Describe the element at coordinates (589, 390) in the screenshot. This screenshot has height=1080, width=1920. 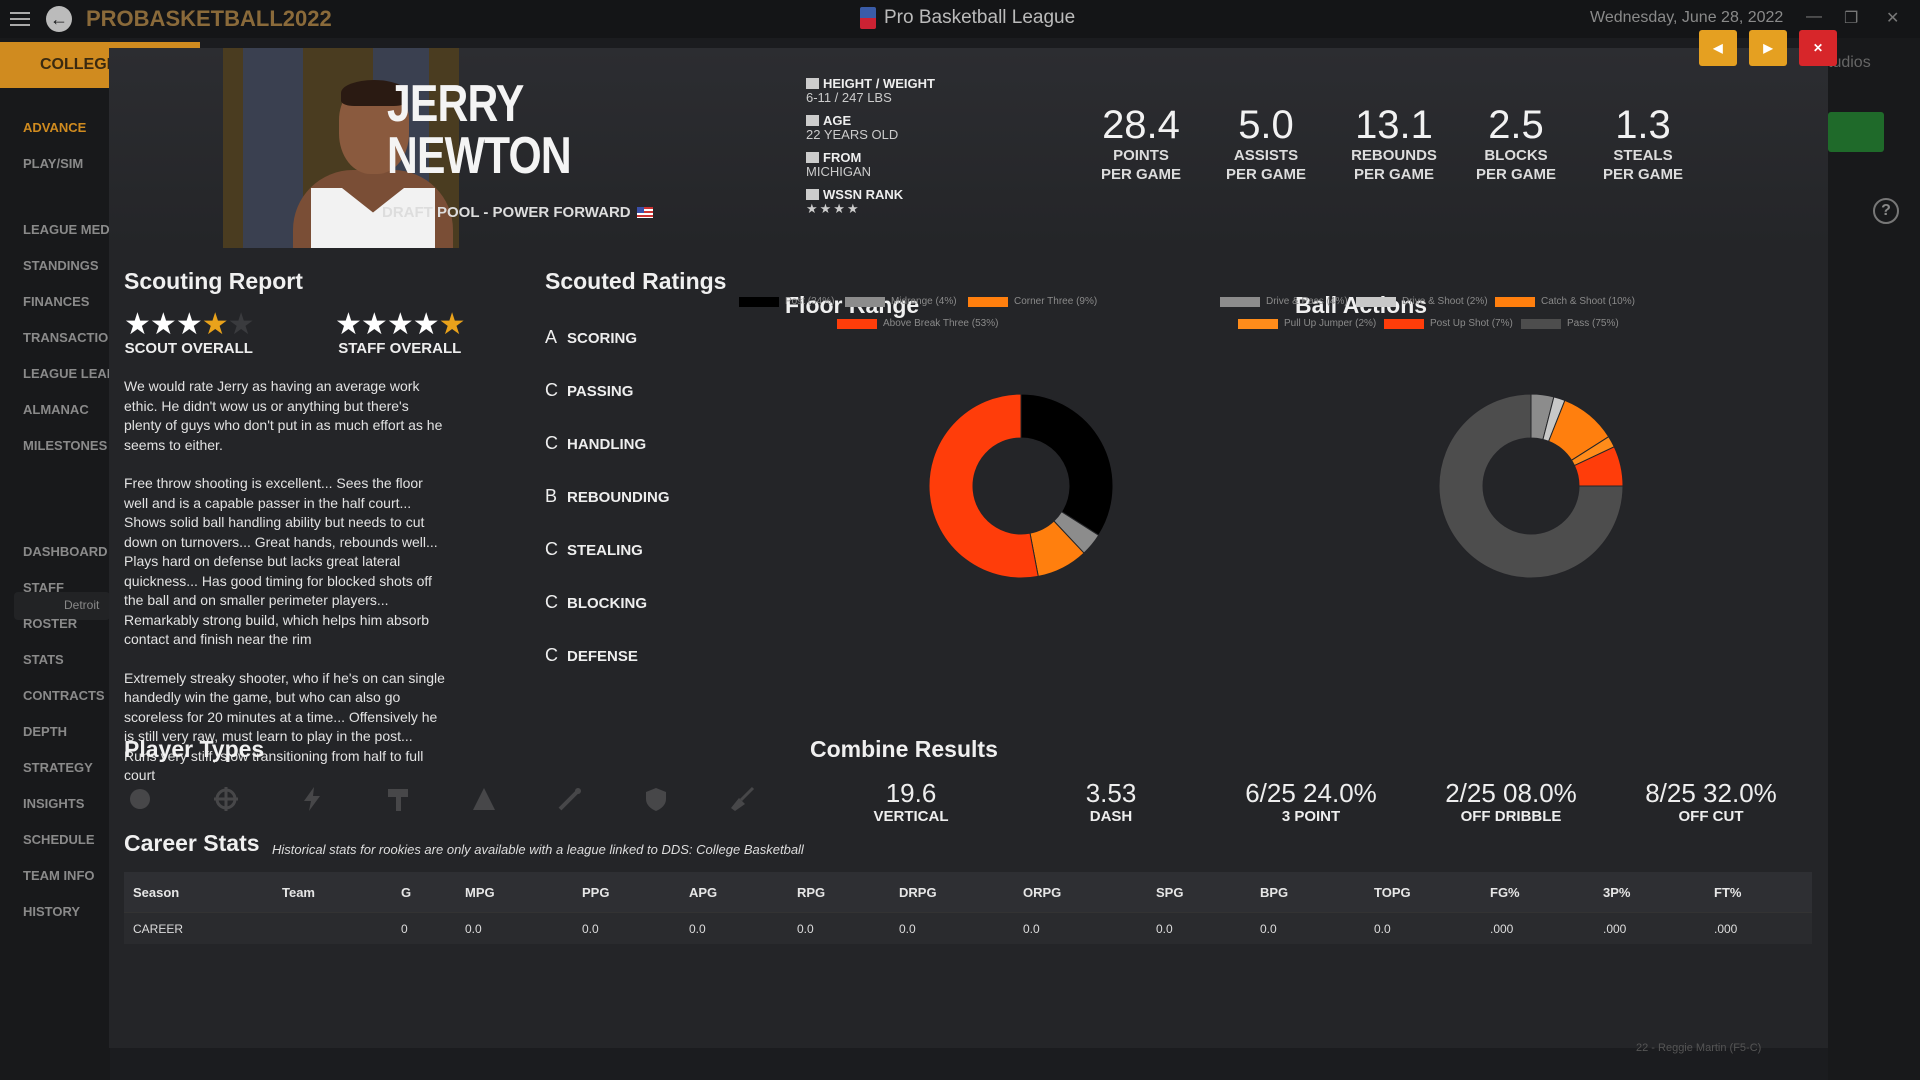
I see `rating-passing: C PASSING` at that location.